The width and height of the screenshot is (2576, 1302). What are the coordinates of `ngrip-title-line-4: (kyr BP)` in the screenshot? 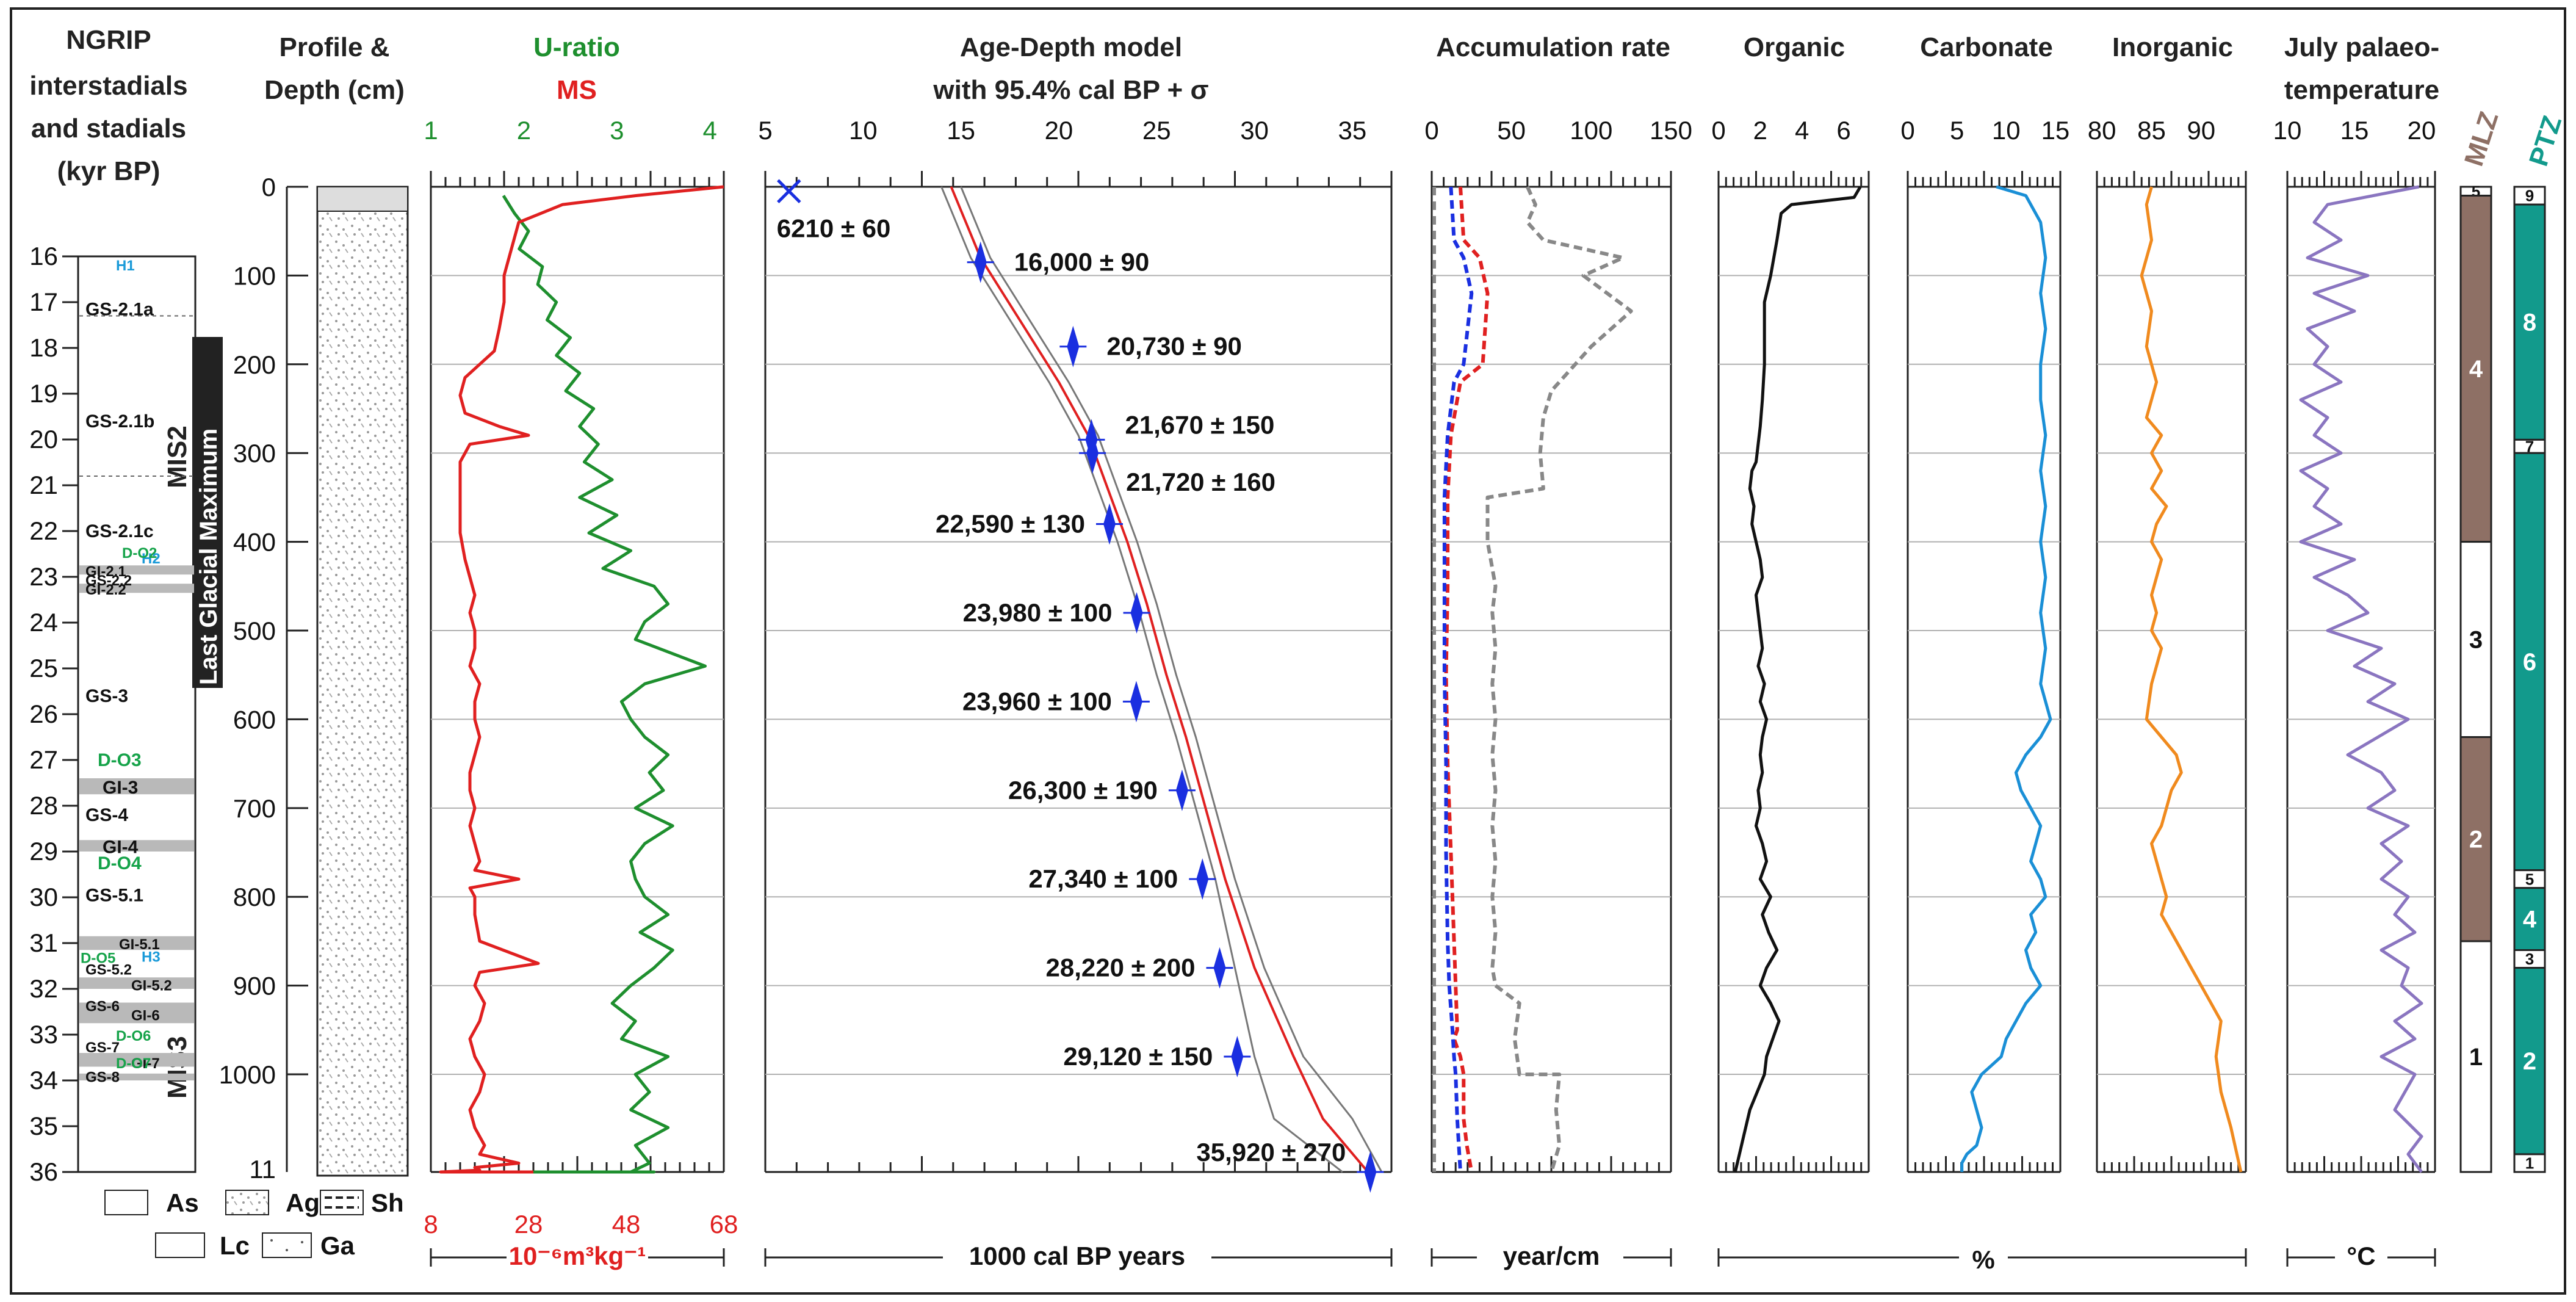 It's located at (109, 171).